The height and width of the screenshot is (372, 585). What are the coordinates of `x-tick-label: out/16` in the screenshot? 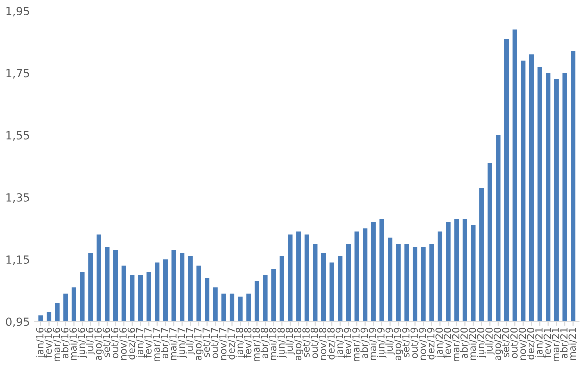 It's located at (115, 343).